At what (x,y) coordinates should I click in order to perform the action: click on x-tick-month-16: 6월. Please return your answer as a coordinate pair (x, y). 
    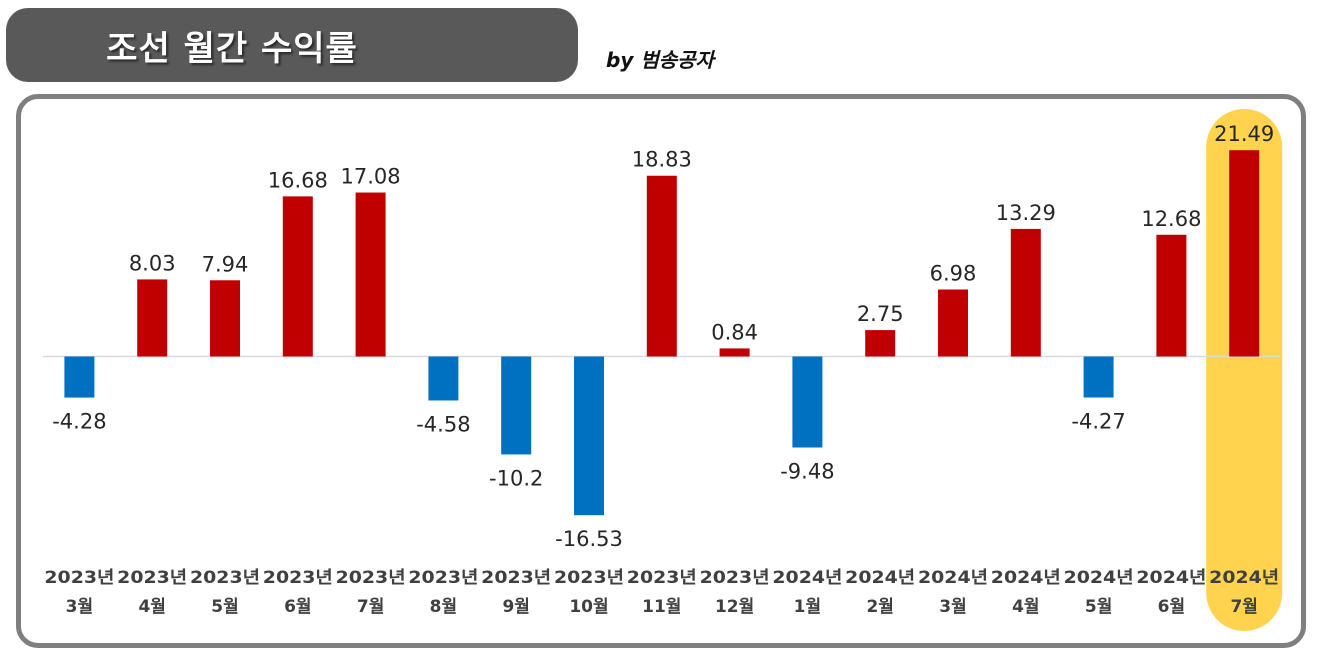
    Looking at the image, I should click on (1171, 607).